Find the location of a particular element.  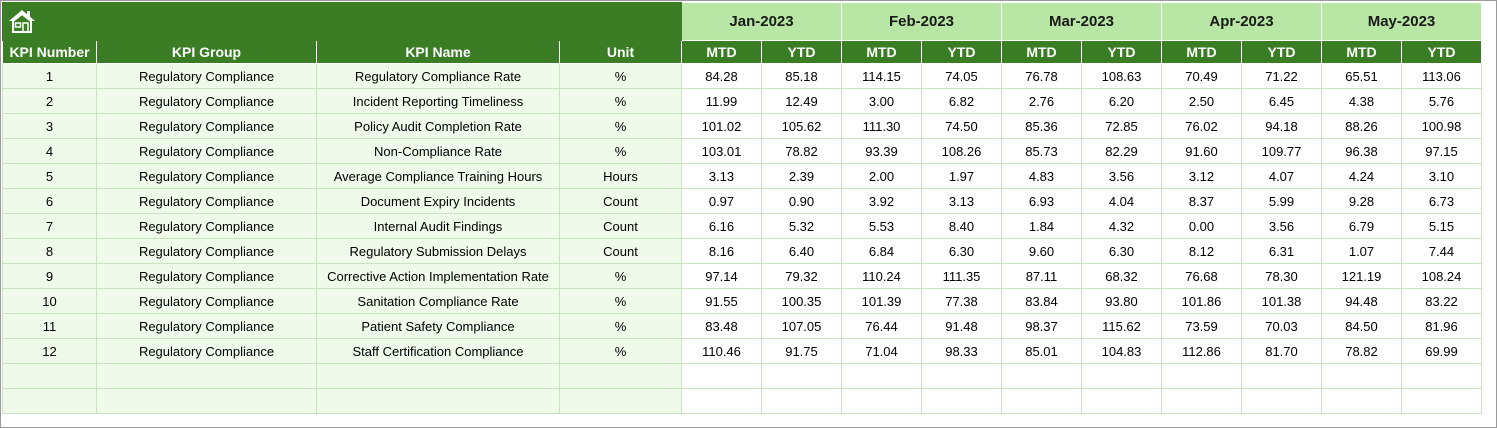

ytd-value-cell: 108.24 is located at coordinates (1441, 276).